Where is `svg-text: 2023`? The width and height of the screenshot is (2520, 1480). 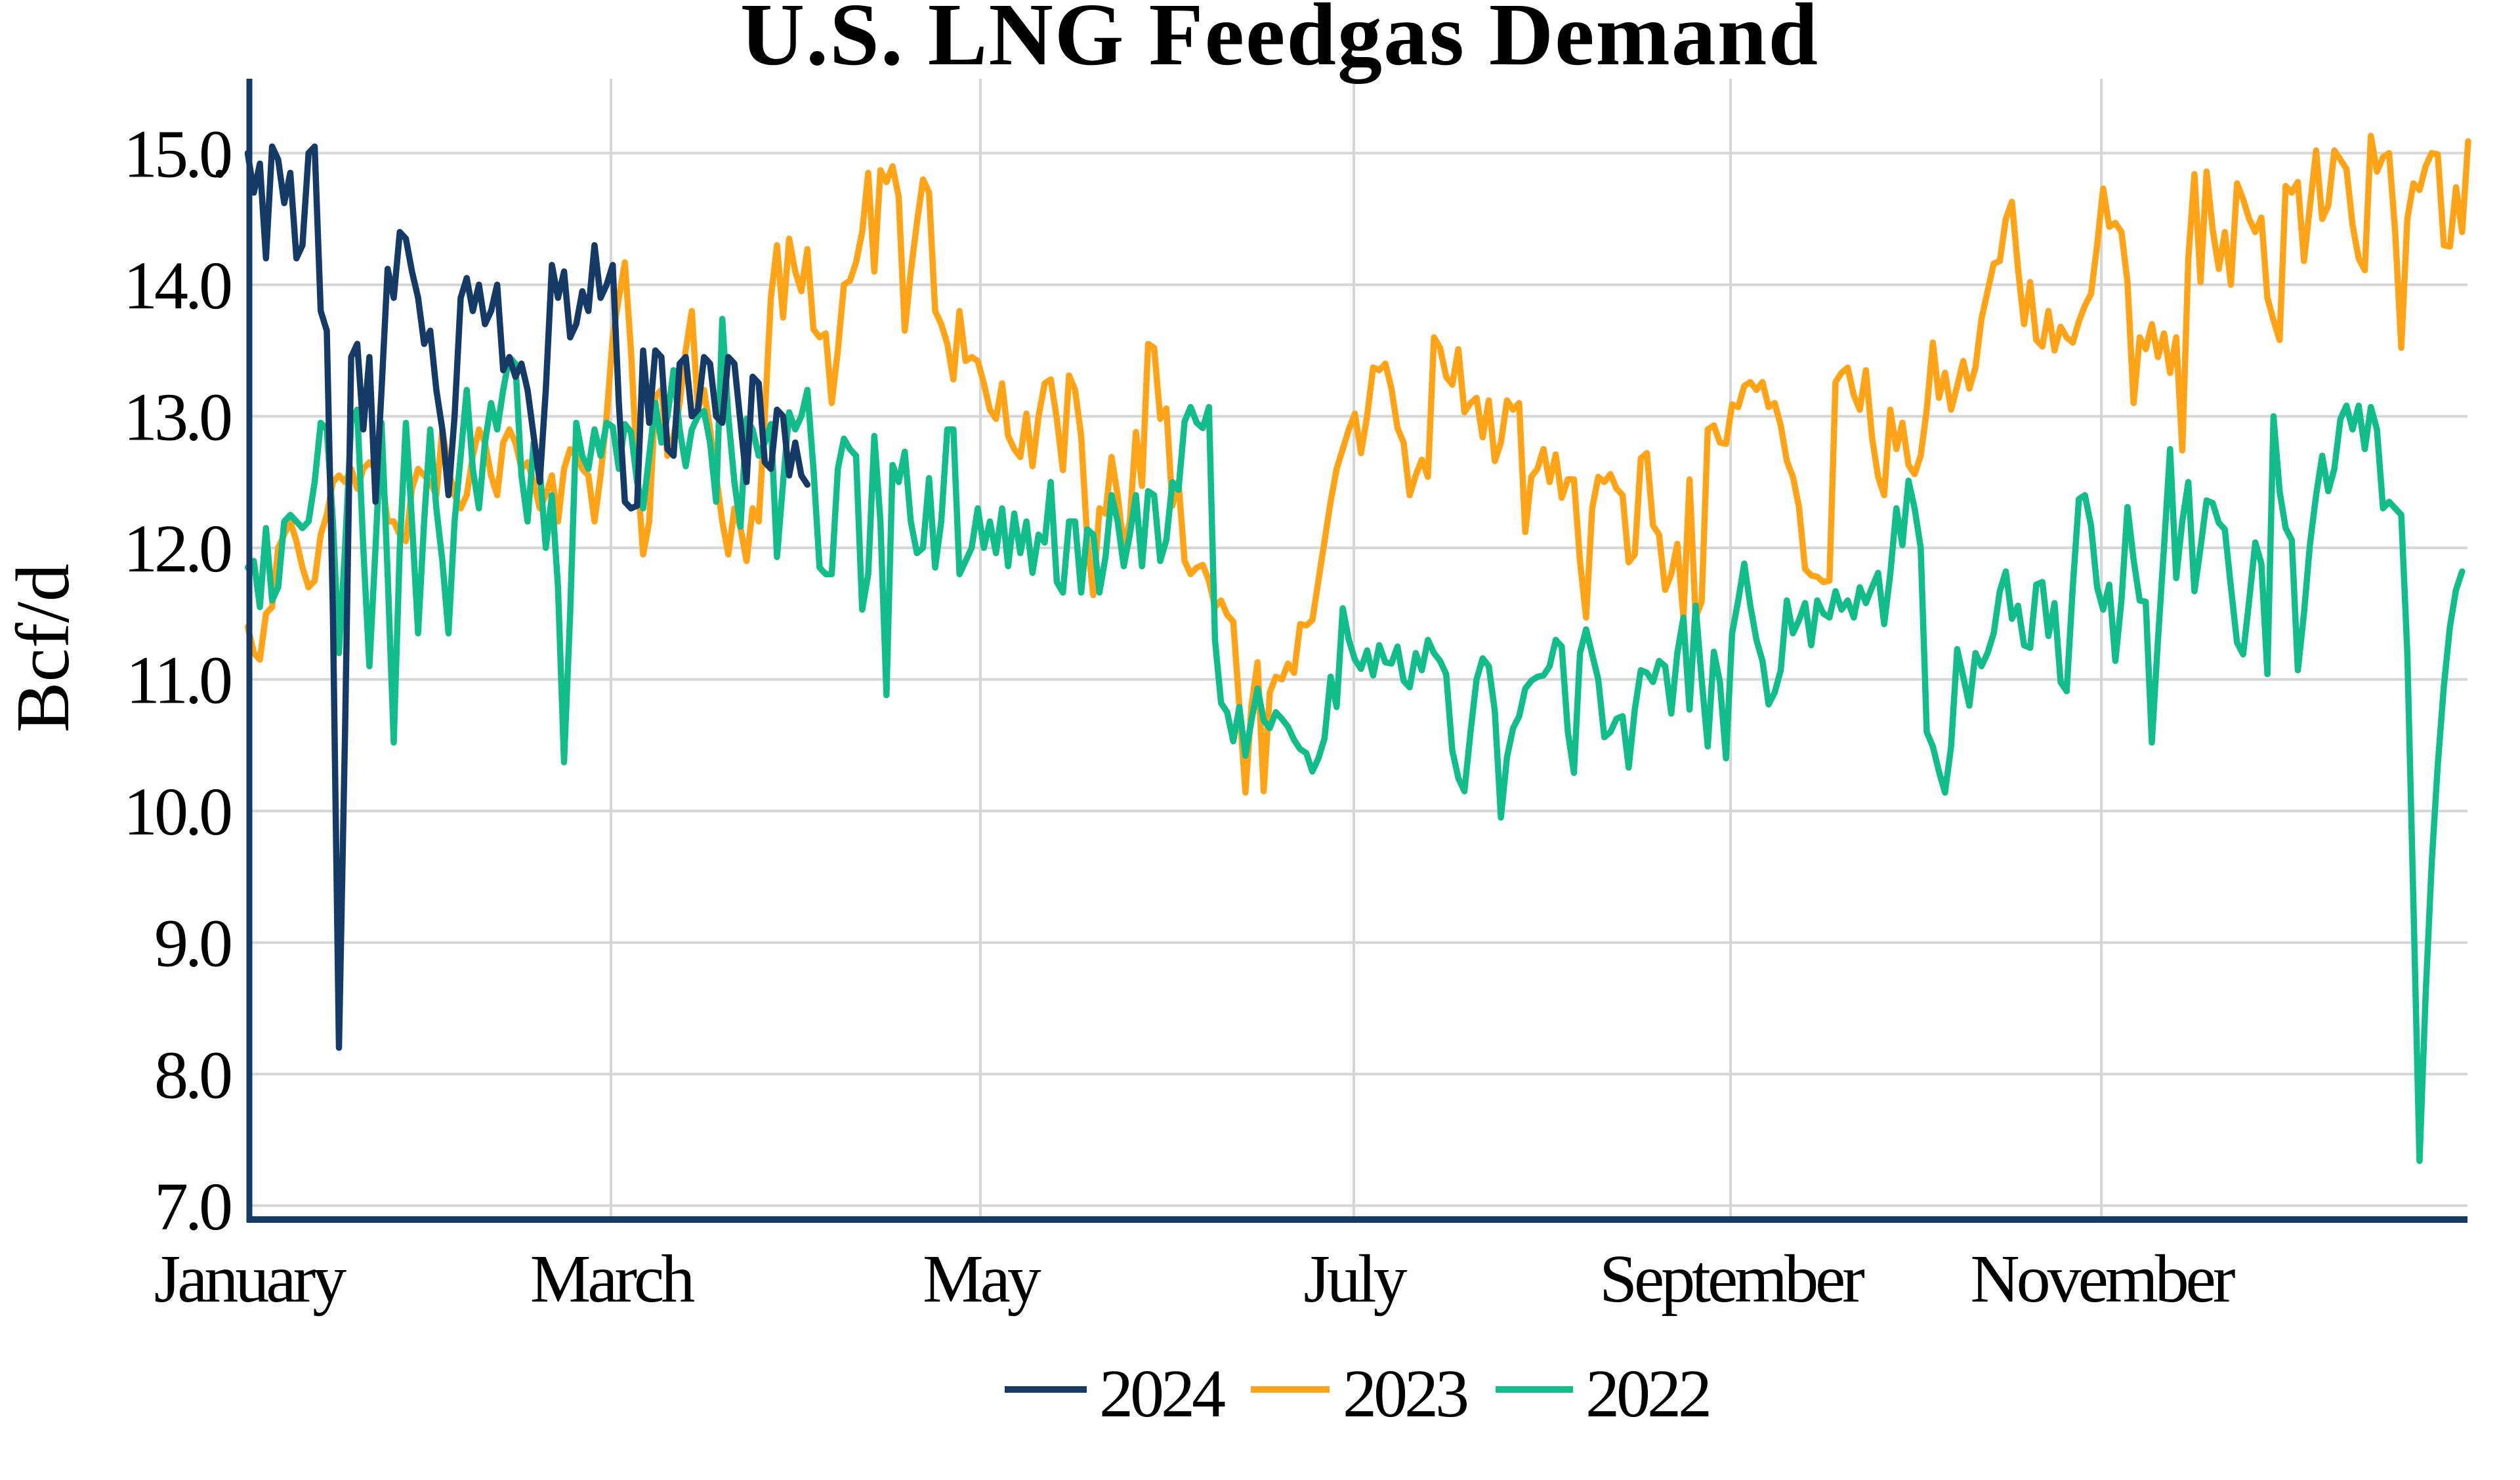
svg-text: 2023 is located at coordinates (1405, 1393).